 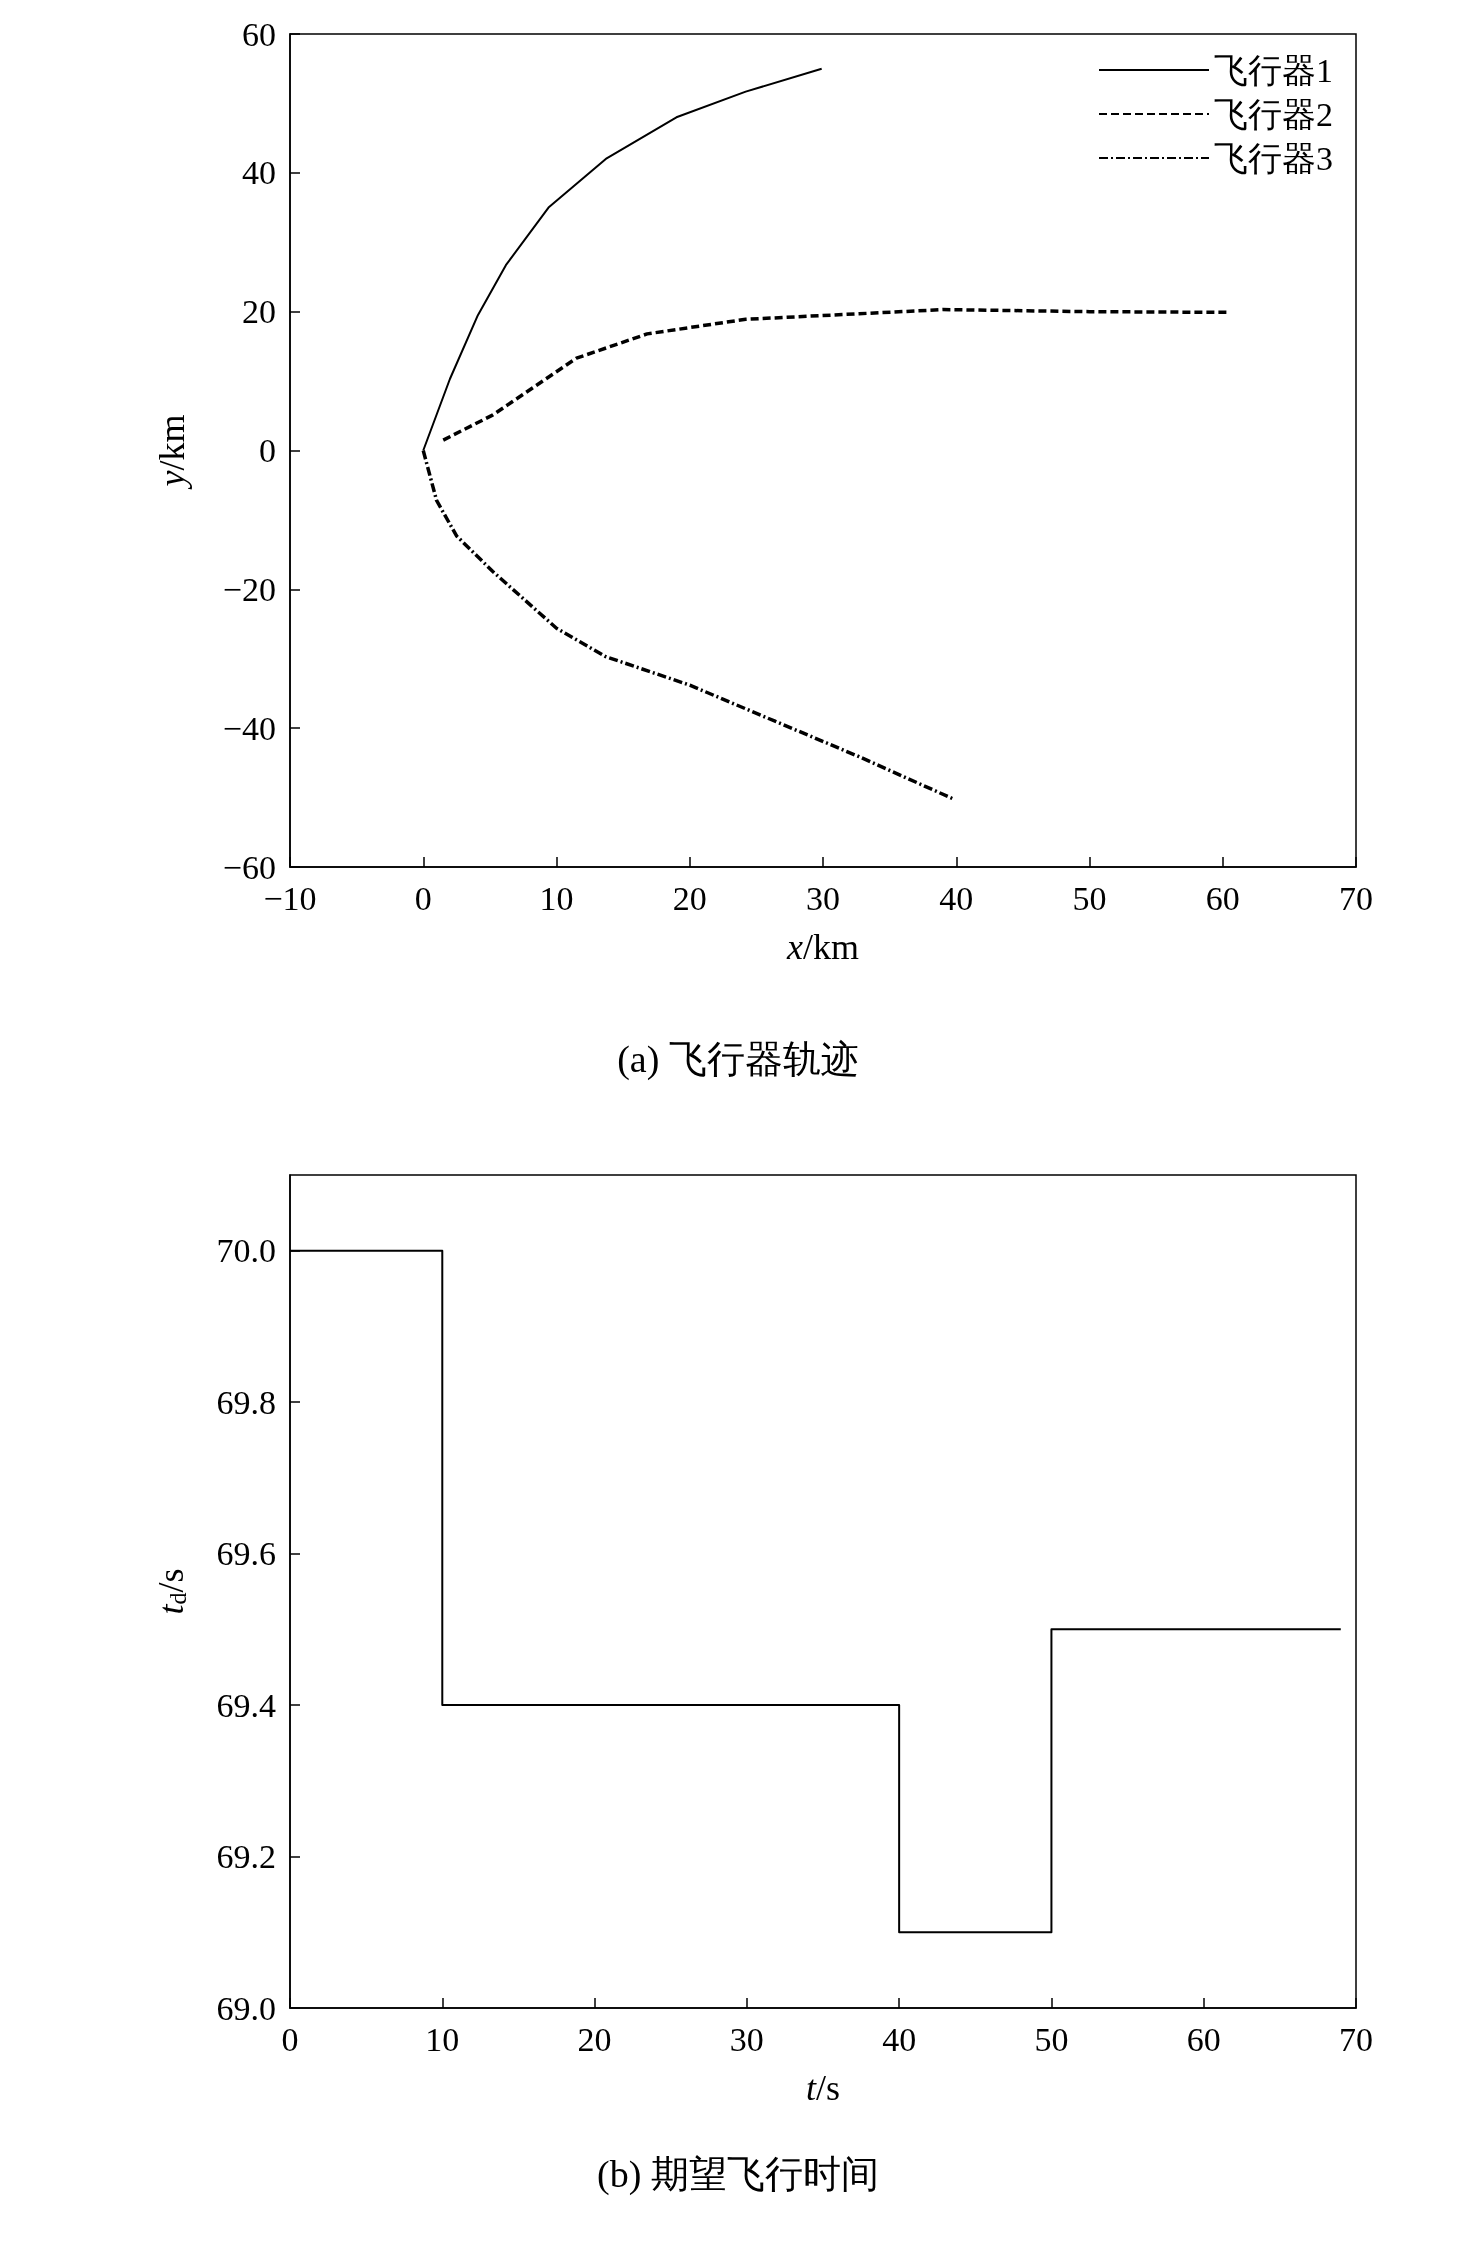 What do you see at coordinates (171, 1591) in the screenshot?
I see `y-axis-title: td/s` at bounding box center [171, 1591].